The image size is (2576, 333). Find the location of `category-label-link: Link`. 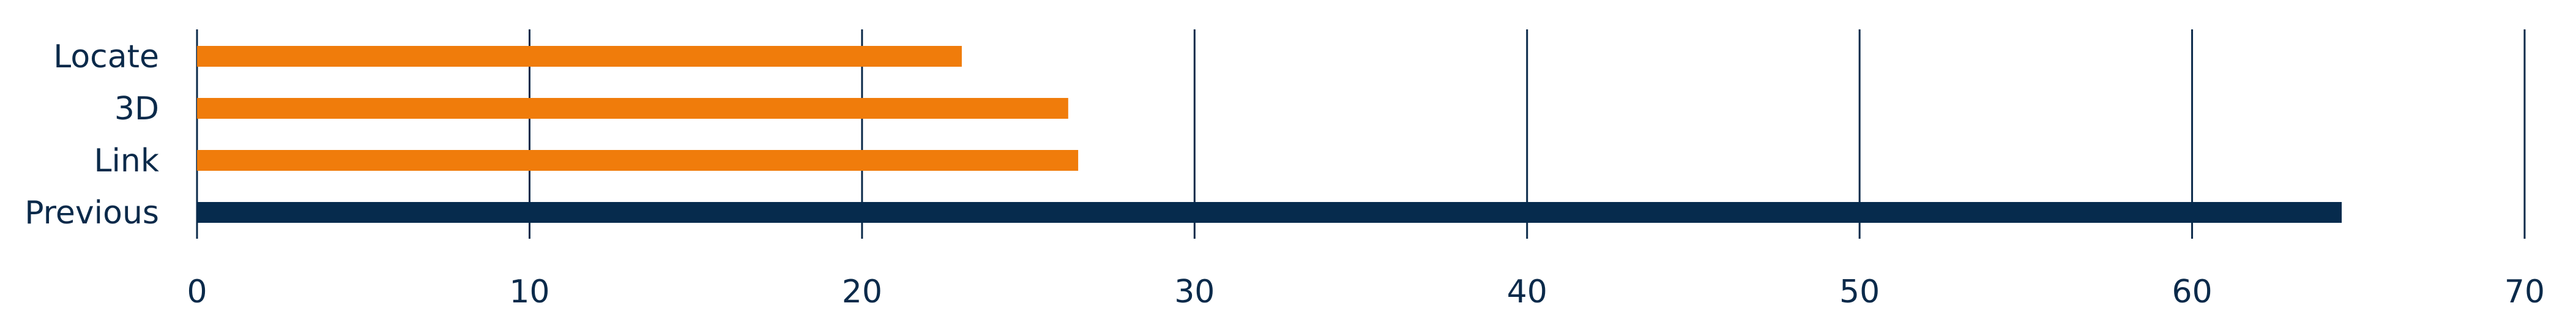

category-label-link: Link is located at coordinates (127, 161).